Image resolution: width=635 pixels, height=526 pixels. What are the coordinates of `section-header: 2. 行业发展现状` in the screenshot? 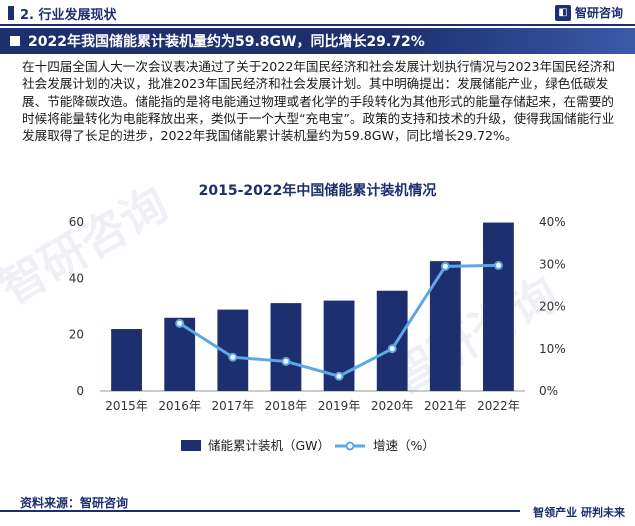 It's located at (317, 13).